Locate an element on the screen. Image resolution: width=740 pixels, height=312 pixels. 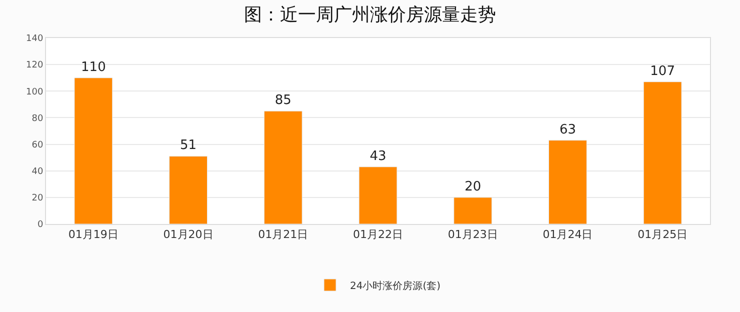
y-tick-label: 0 is located at coordinates (40, 225).